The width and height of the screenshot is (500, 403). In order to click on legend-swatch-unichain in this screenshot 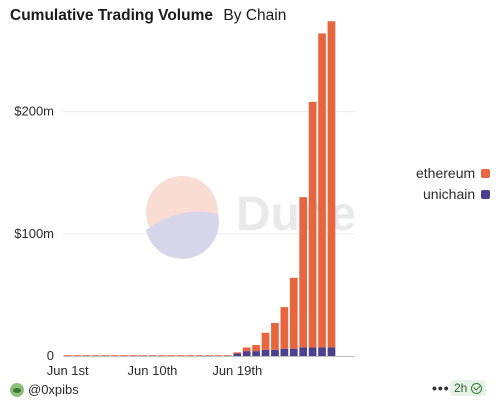, I will do `click(486, 194)`.